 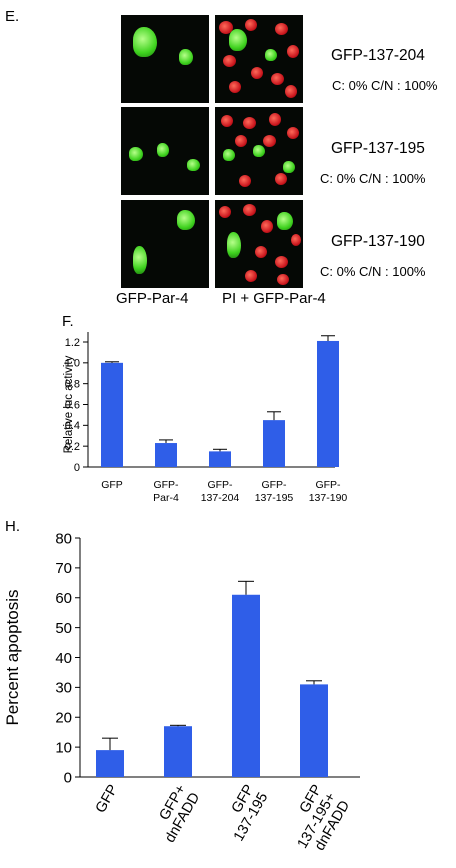 I want to click on construct-label: GFP-137-204, so click(x=378, y=55).